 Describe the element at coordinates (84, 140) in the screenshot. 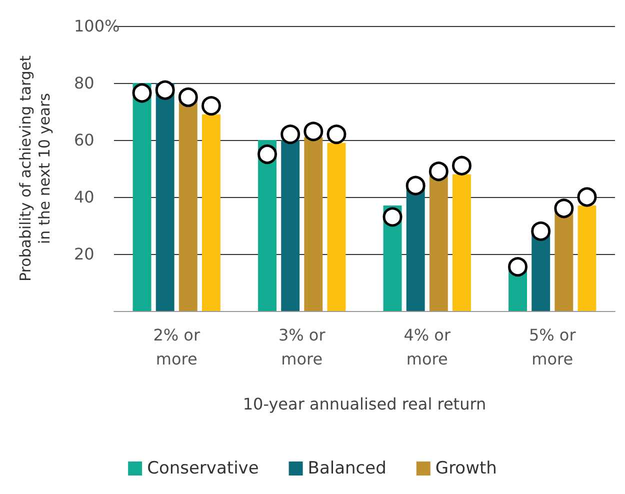

I see `y-tick-label: 60` at that location.